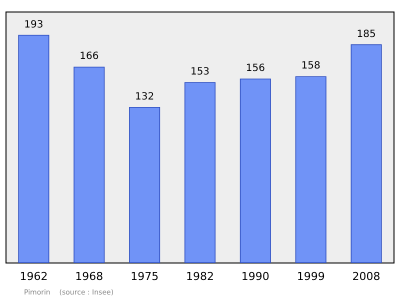  What do you see at coordinates (255, 68) in the screenshot?
I see `data-label: 156` at bounding box center [255, 68].